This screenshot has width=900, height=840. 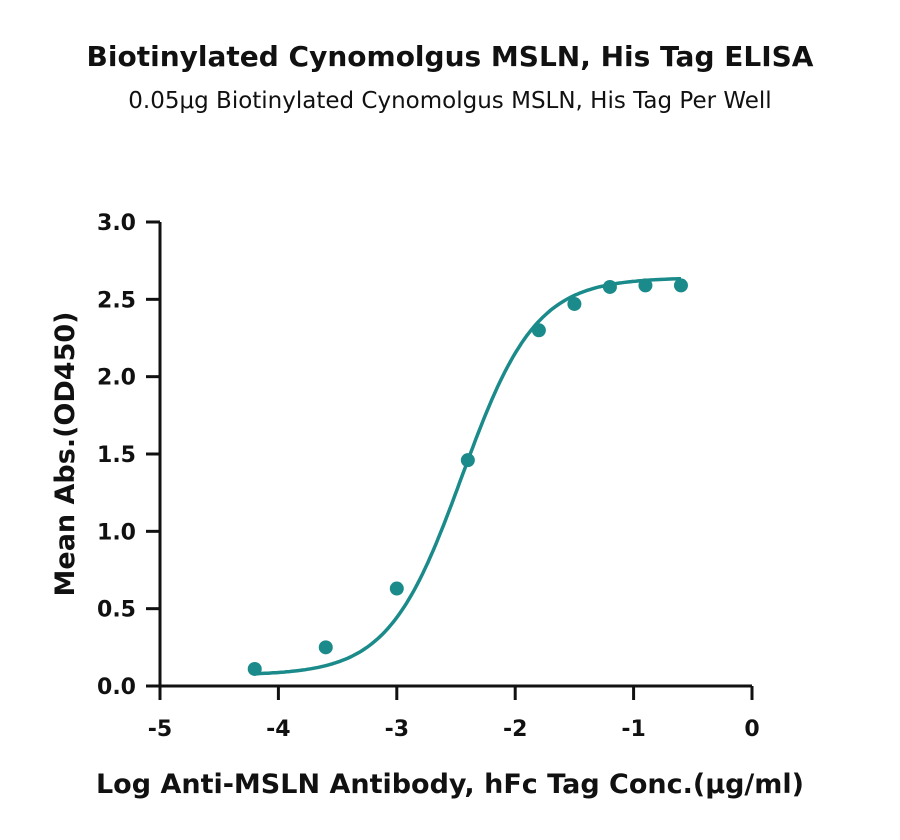 What do you see at coordinates (116, 455) in the screenshot?
I see `y-tick-label: 1.5` at bounding box center [116, 455].